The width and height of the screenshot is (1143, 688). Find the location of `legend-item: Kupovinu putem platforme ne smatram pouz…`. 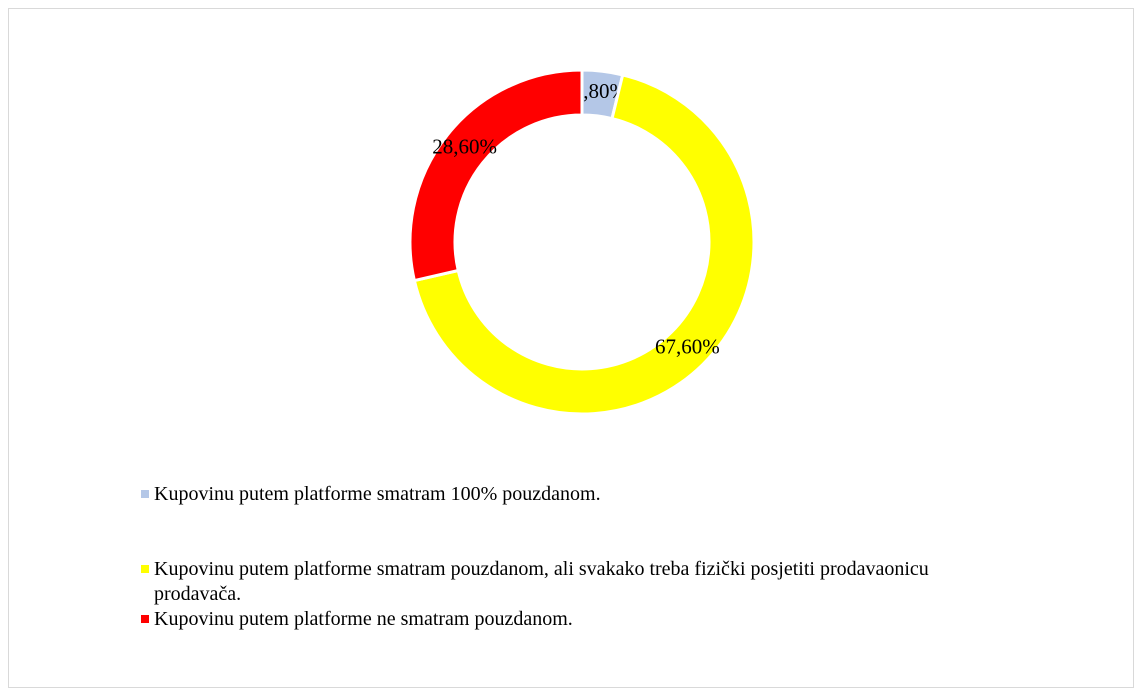

legend-item: Kupovinu putem platforme ne smatram pouz… is located at coordinates (578, 619).